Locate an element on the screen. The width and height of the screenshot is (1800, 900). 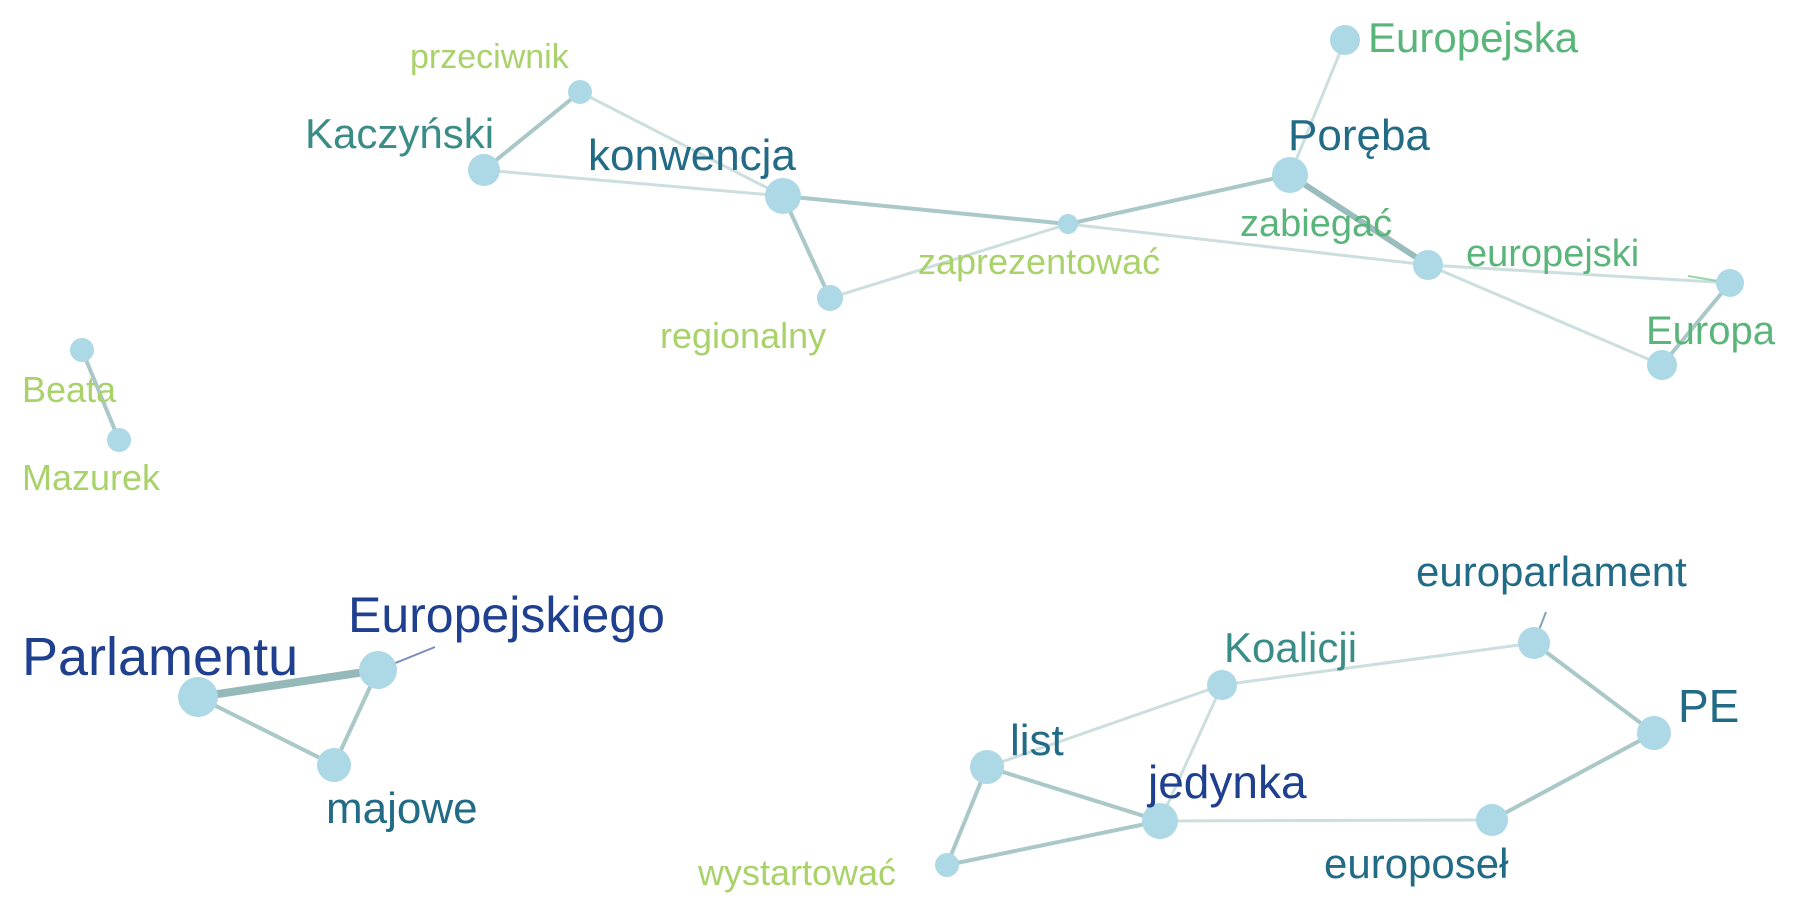
edge-europejski-Europa is located at coordinates (1696, 324).